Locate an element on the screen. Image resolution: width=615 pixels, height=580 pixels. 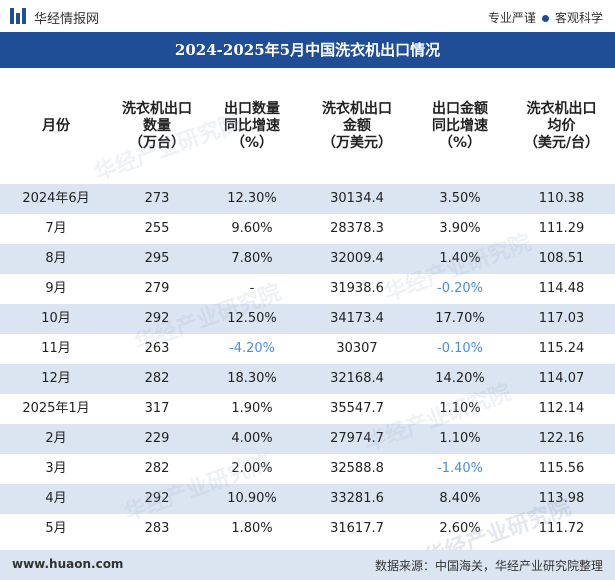
cell-quantity-yoy: - is located at coordinates (252, 288).